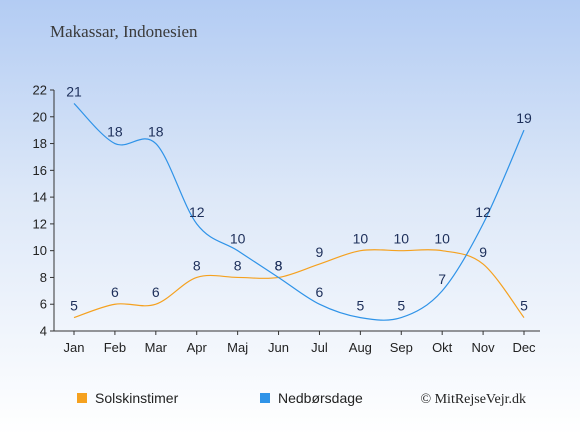  I want to click on x-tick-label: Jan, so click(74, 347).